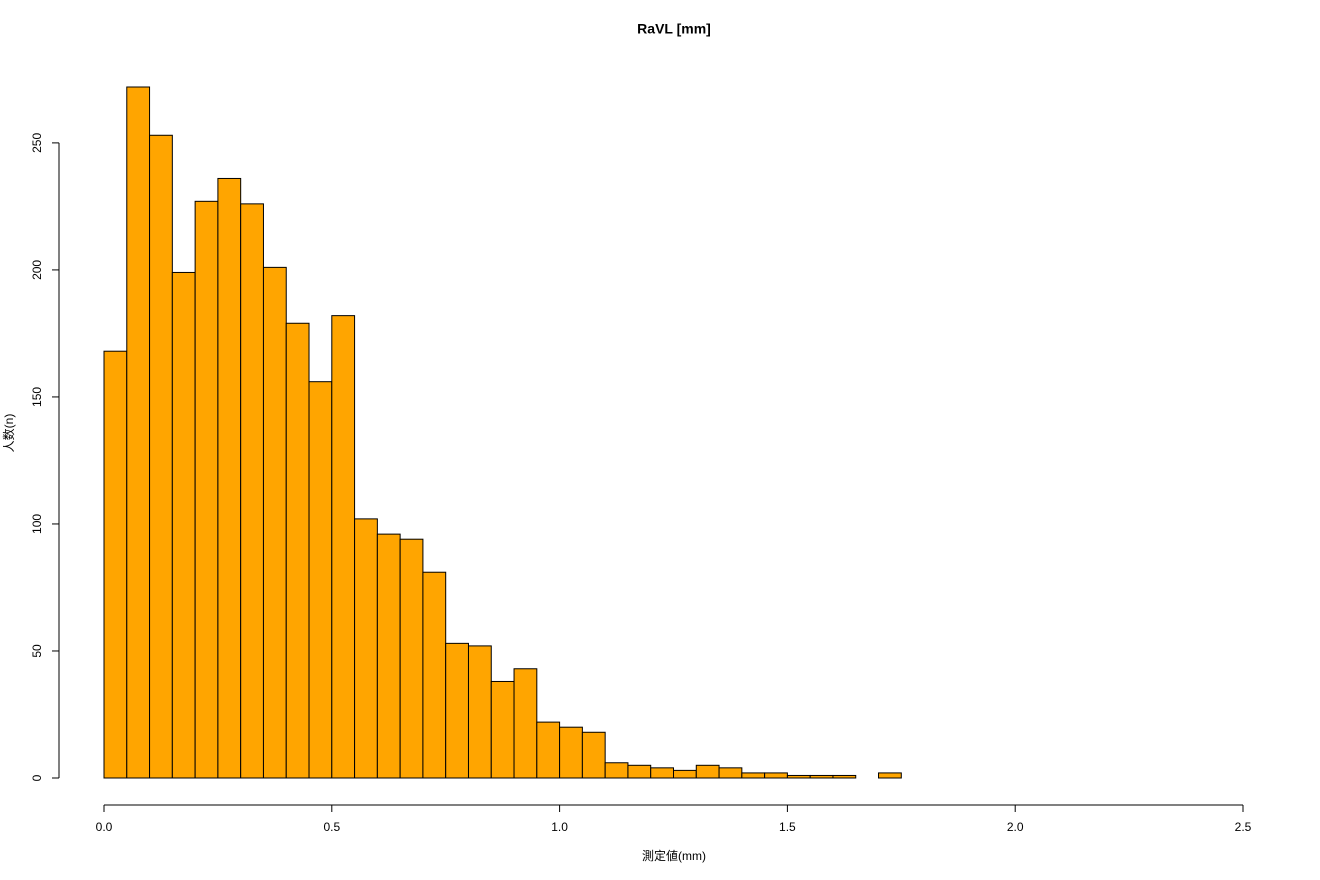 The height and width of the screenshot is (880, 1320). I want to click on y-tick-label: 250, so click(37, 143).